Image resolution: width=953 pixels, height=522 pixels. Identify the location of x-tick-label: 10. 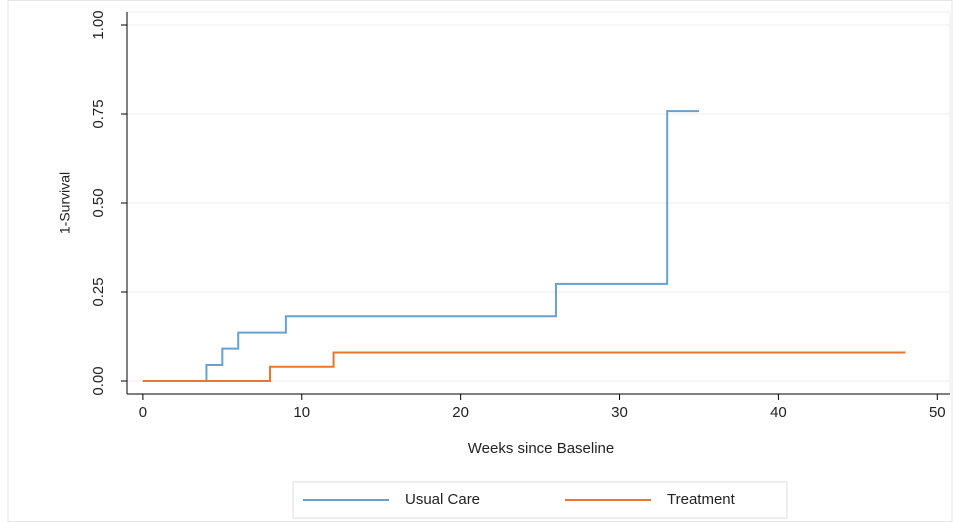
(301, 412).